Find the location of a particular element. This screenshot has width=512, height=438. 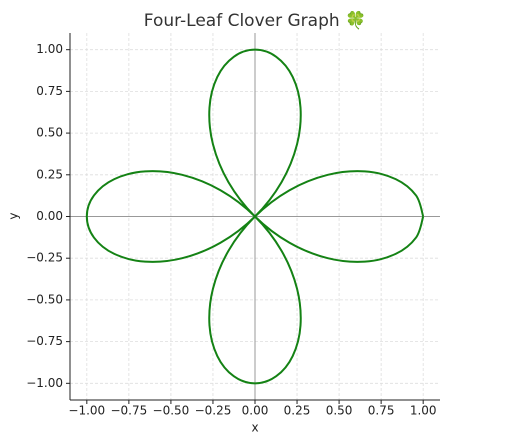

y-tick-label: −0.25 is located at coordinates (44, 258).